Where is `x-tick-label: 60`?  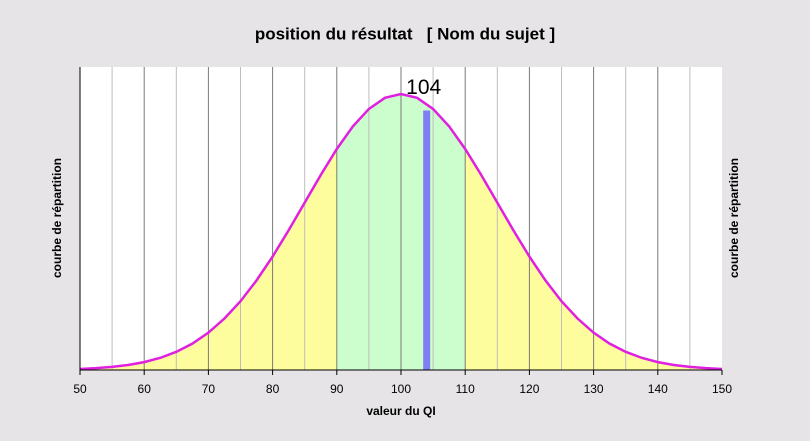 x-tick-label: 60 is located at coordinates (145, 389).